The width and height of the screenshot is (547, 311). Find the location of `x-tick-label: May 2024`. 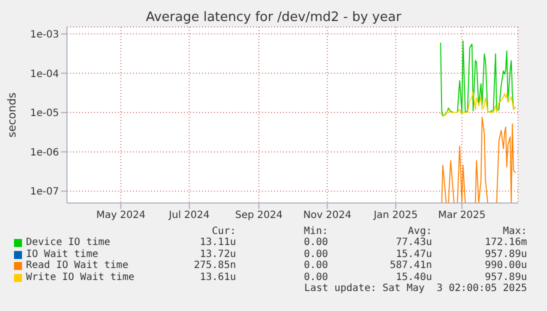

x-tick-label: May 2024 is located at coordinates (121, 216).